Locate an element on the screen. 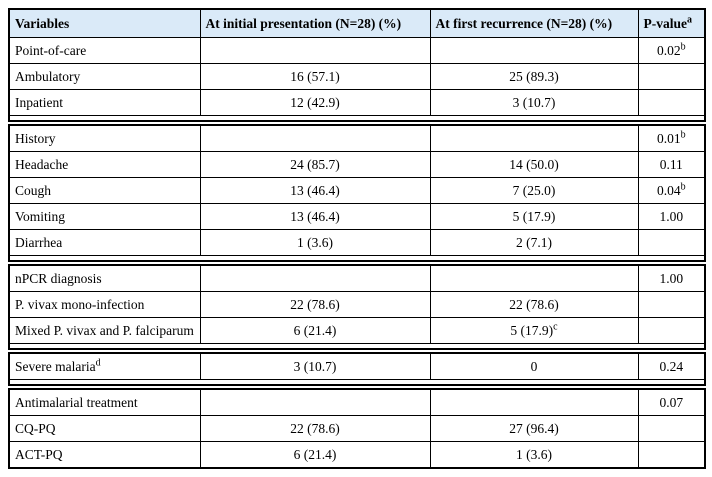 The height and width of the screenshot is (477, 712). pvalue-cell: 0.07 is located at coordinates (671, 401).